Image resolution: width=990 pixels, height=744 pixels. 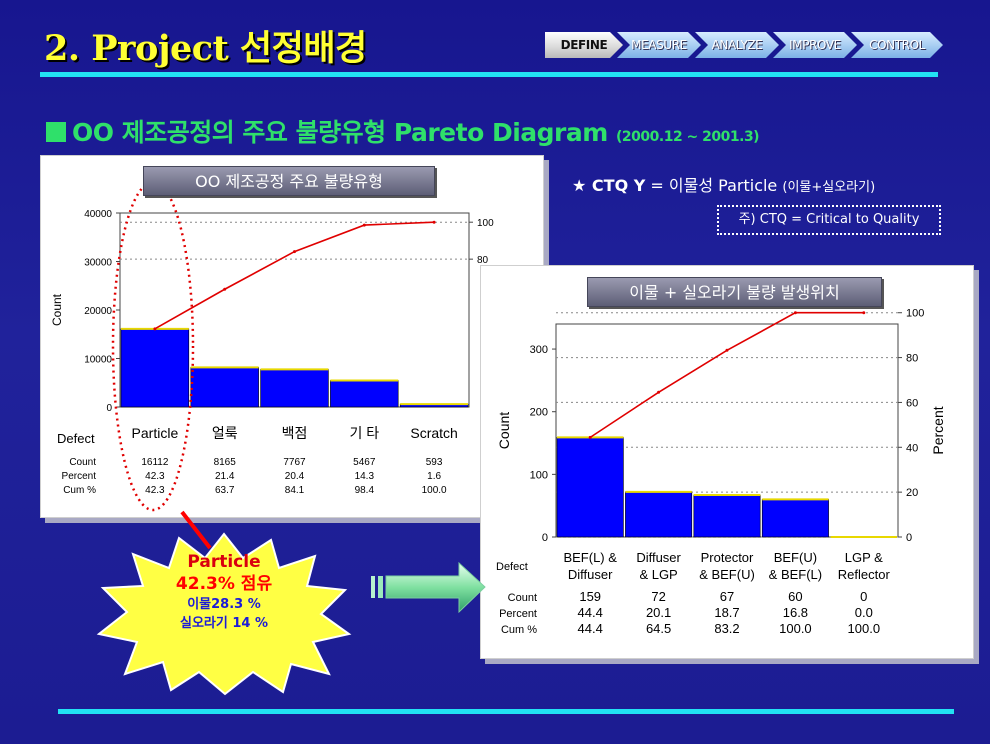 What do you see at coordinates (364, 433) in the screenshot?
I see `chart1-category-label: 기 타` at bounding box center [364, 433].